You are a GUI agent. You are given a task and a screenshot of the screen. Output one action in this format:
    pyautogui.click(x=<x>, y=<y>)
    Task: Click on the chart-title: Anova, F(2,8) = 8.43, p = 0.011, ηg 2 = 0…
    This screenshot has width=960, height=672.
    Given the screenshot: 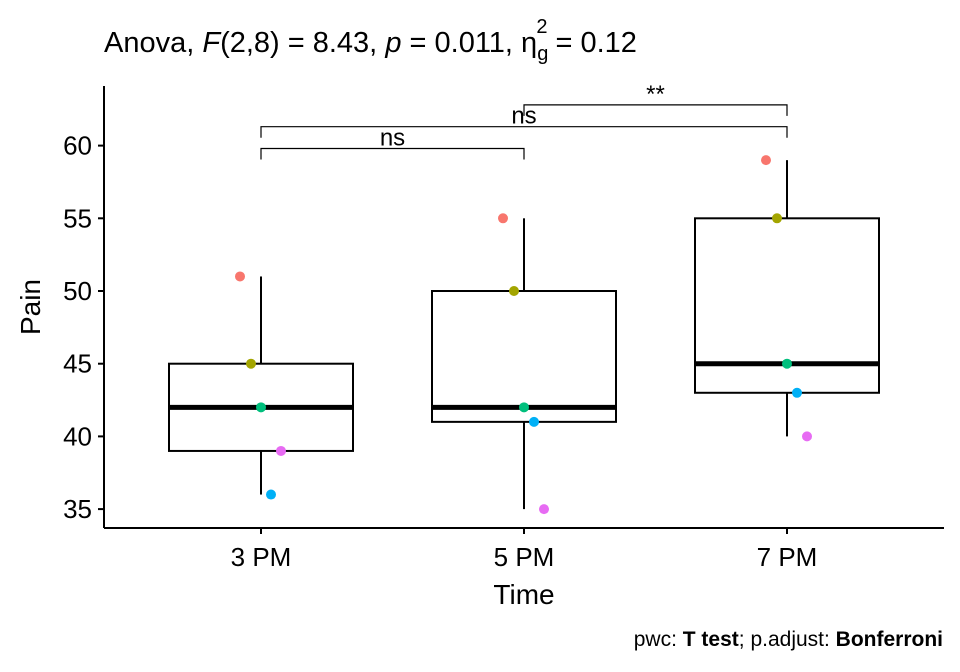 What is the action you would take?
    pyautogui.click(x=370, y=40)
    